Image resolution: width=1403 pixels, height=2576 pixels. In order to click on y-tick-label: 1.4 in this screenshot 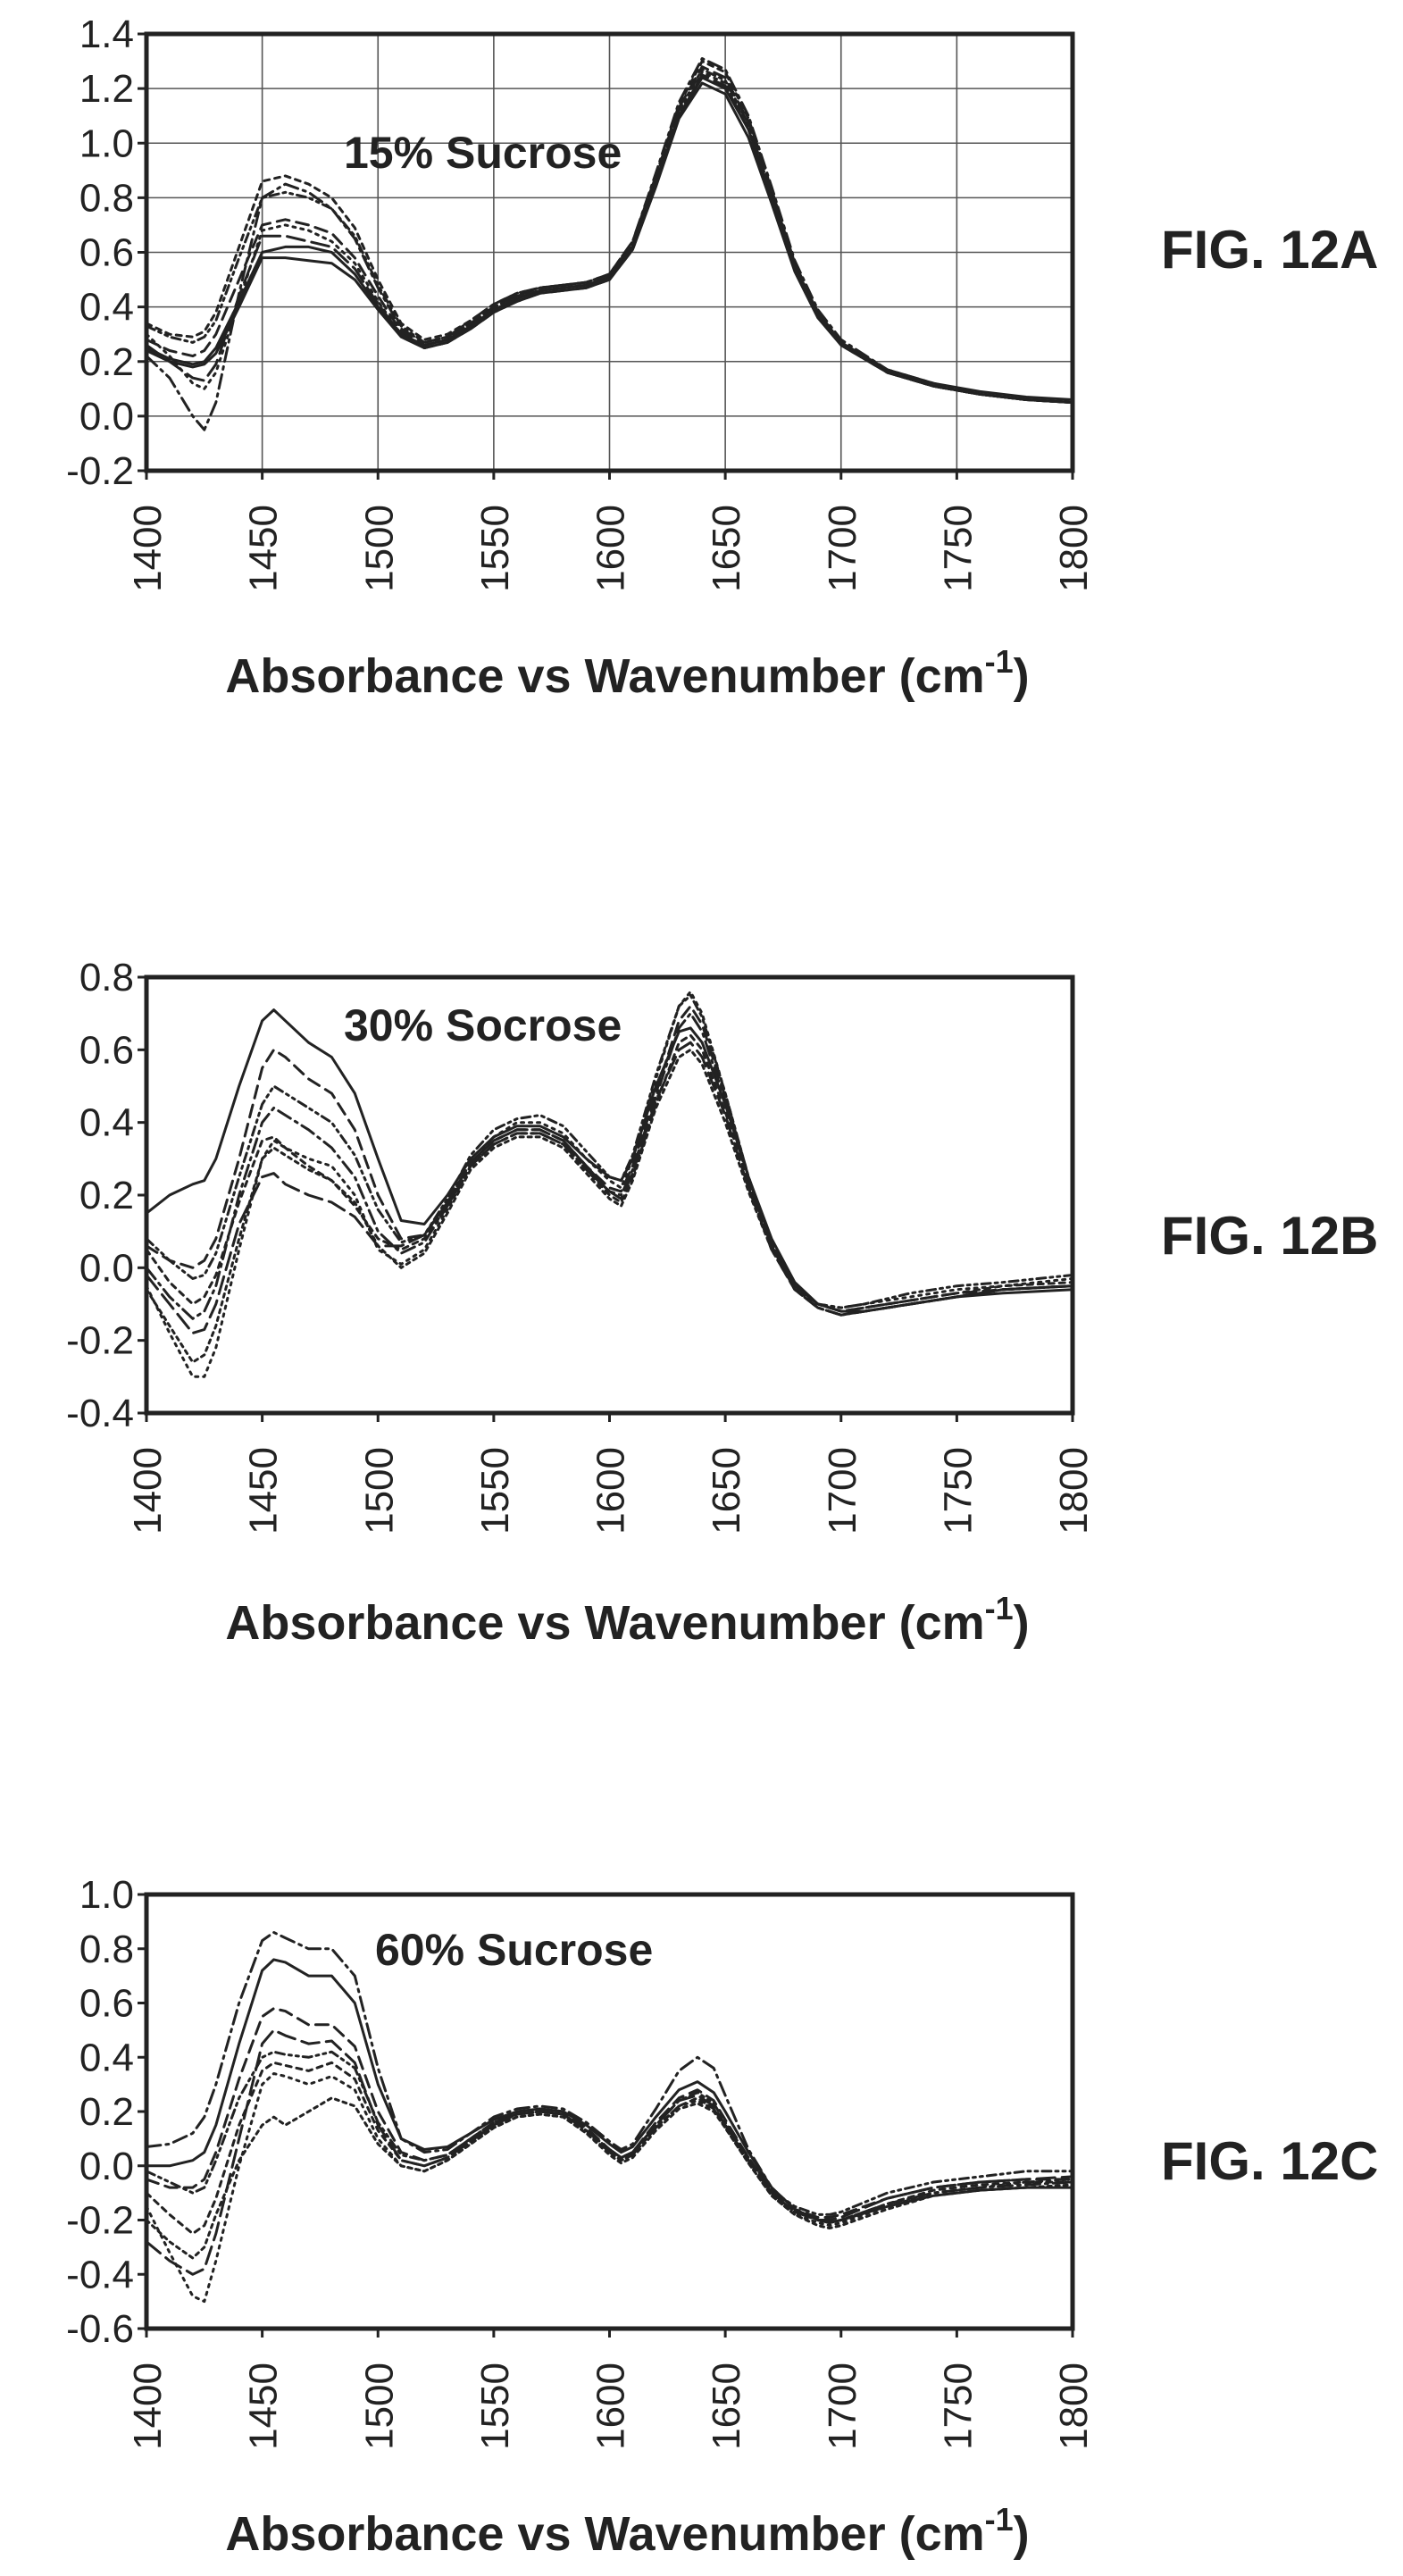, I will do `click(106, 34)`.